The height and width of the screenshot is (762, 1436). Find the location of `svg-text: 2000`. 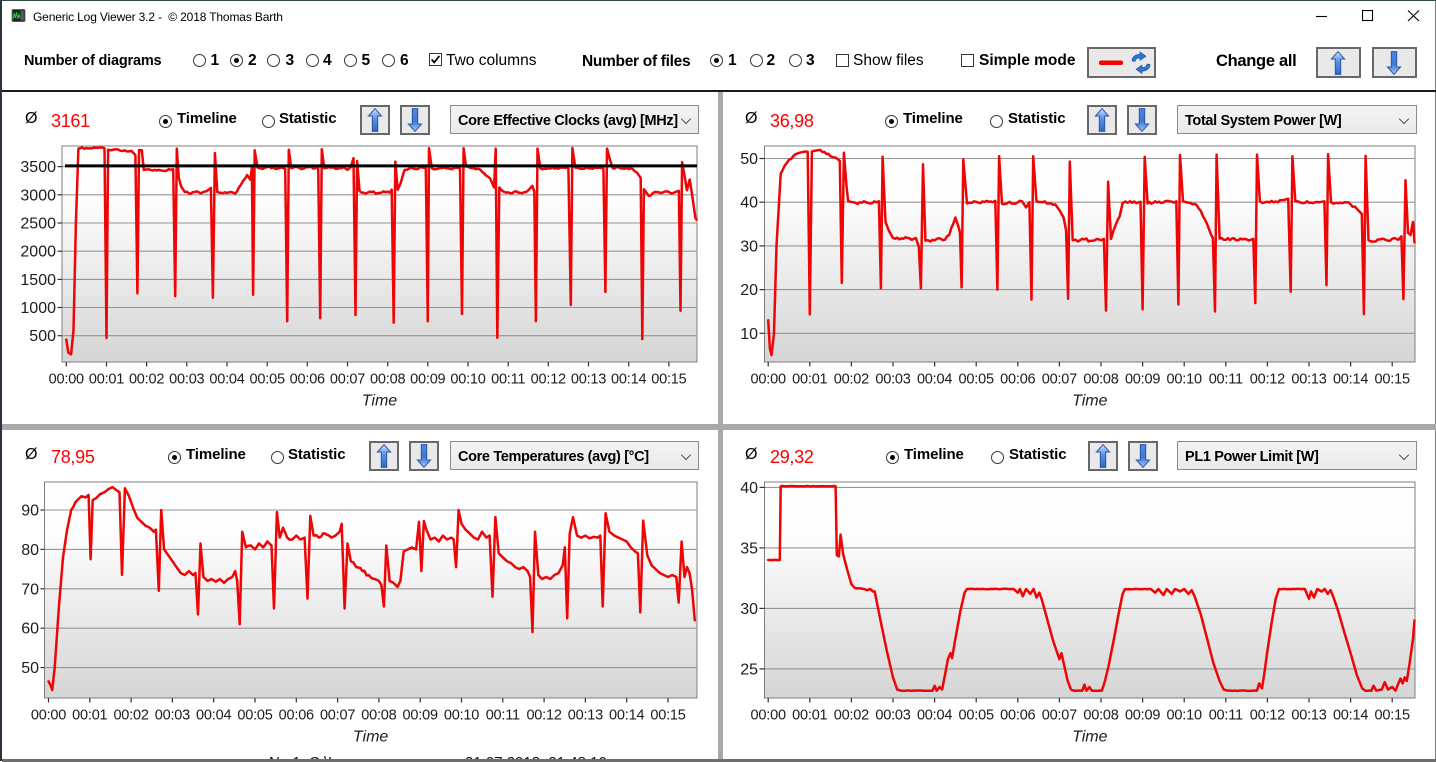

svg-text: 2000 is located at coordinates (38, 252).